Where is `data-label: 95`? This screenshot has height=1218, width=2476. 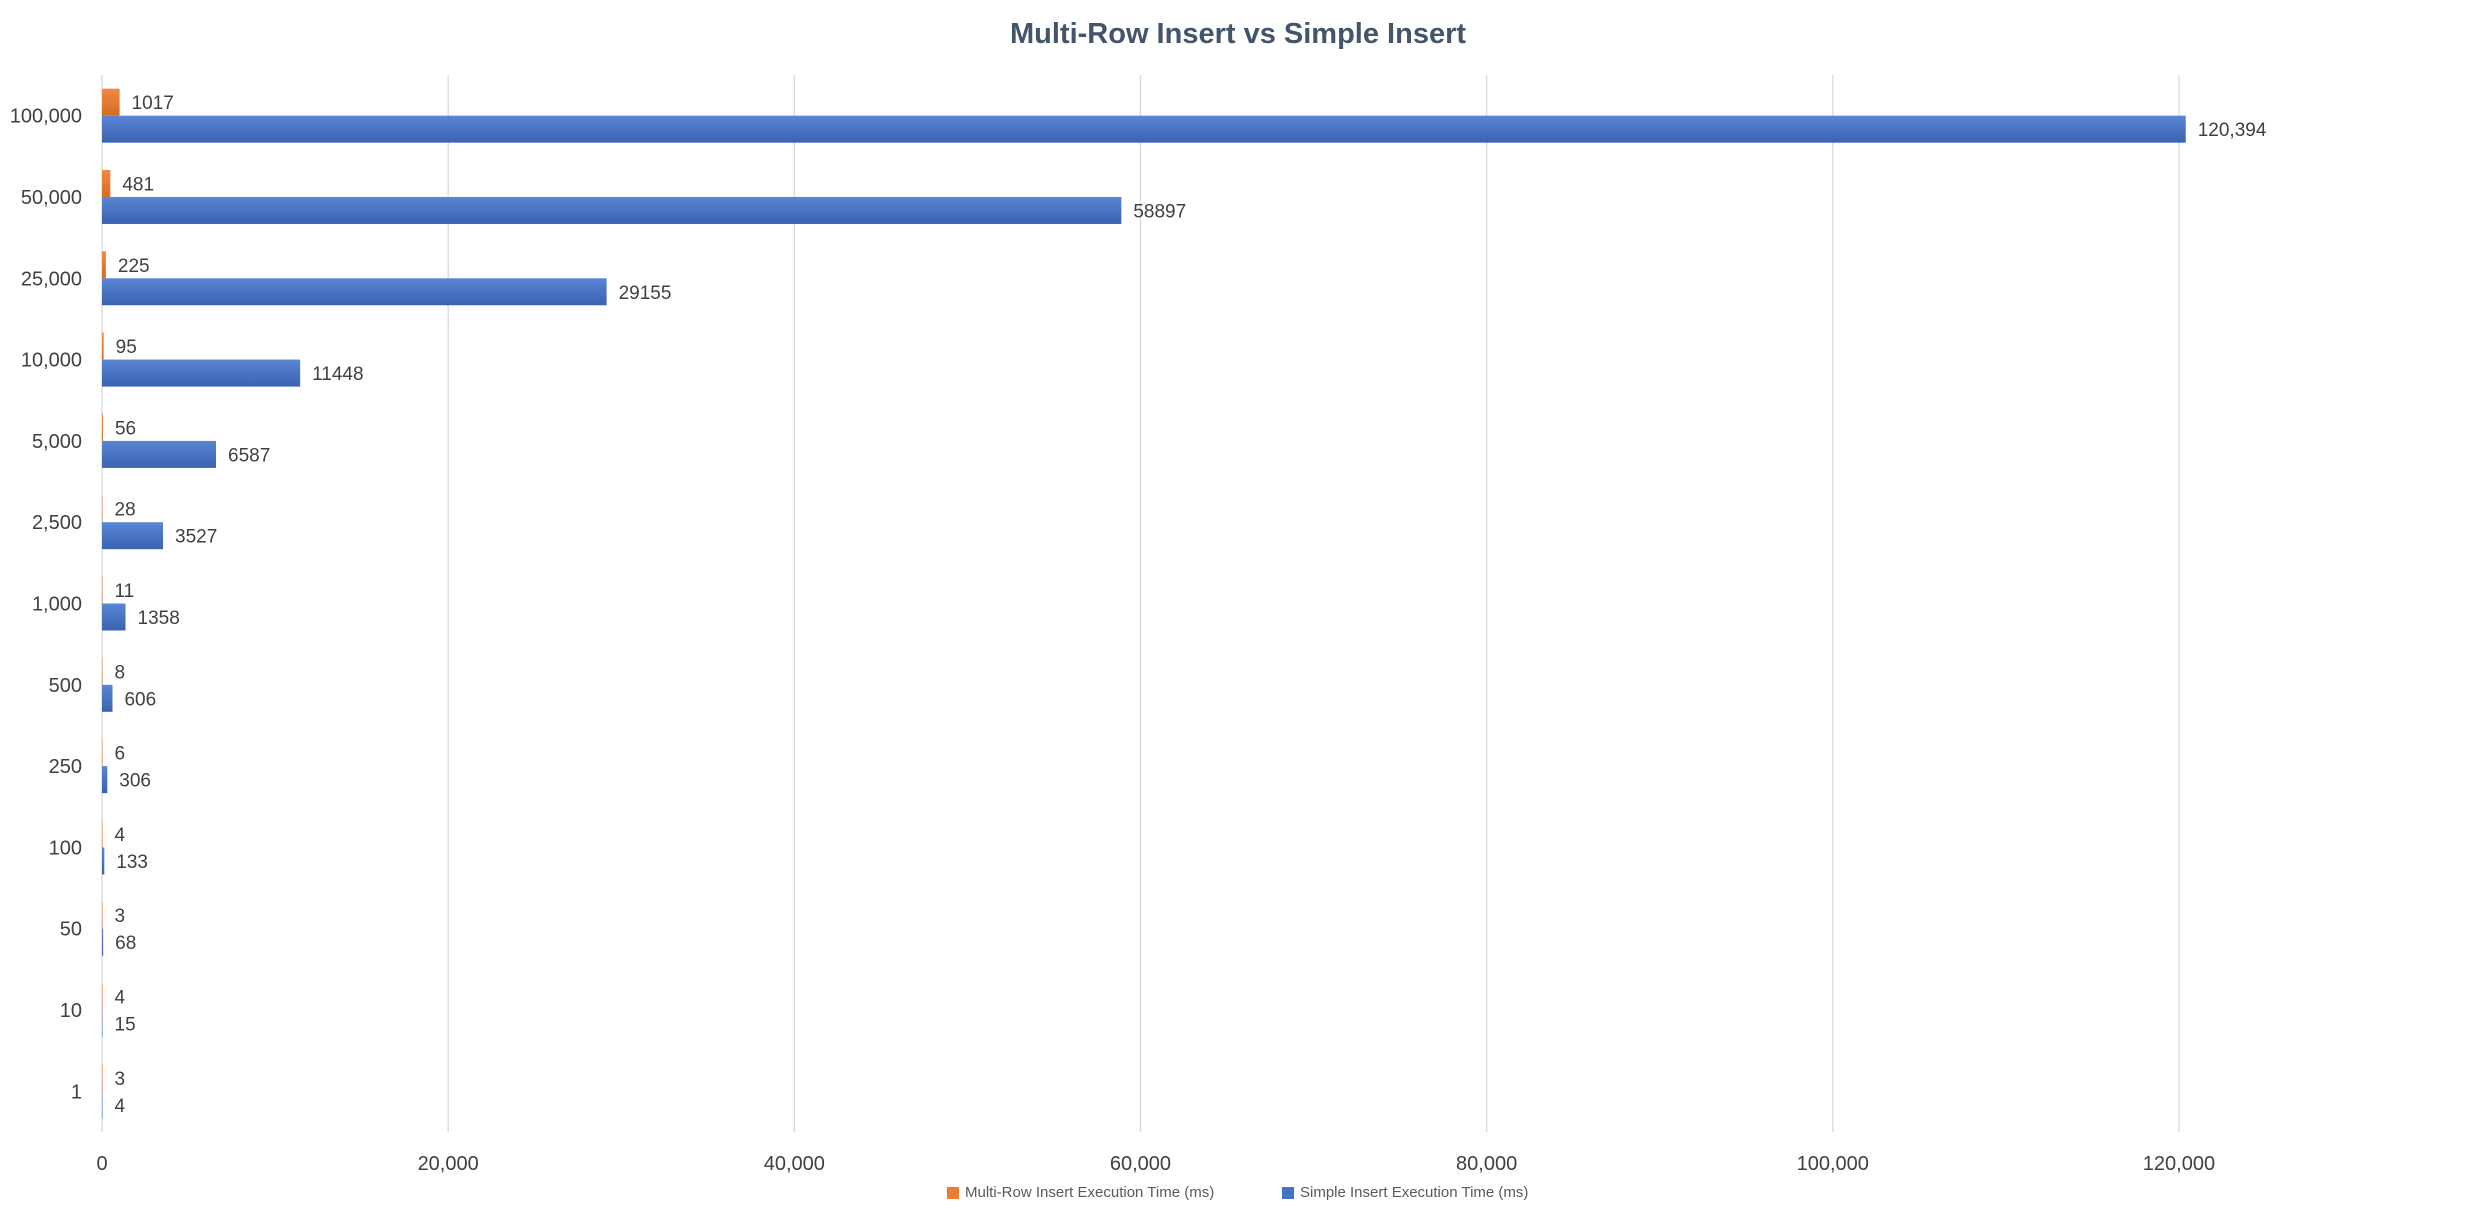
data-label: 95 is located at coordinates (126, 347).